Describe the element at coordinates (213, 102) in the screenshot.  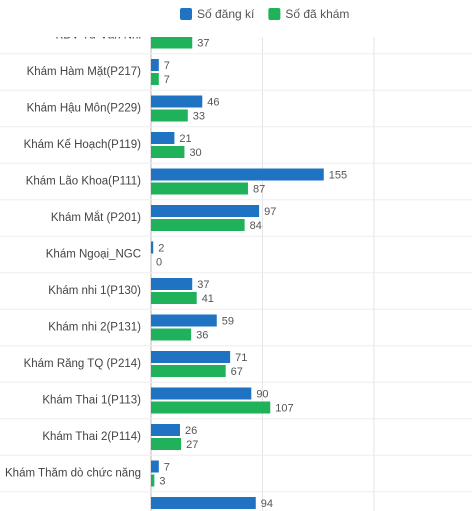
I see `data-label: 46` at that location.